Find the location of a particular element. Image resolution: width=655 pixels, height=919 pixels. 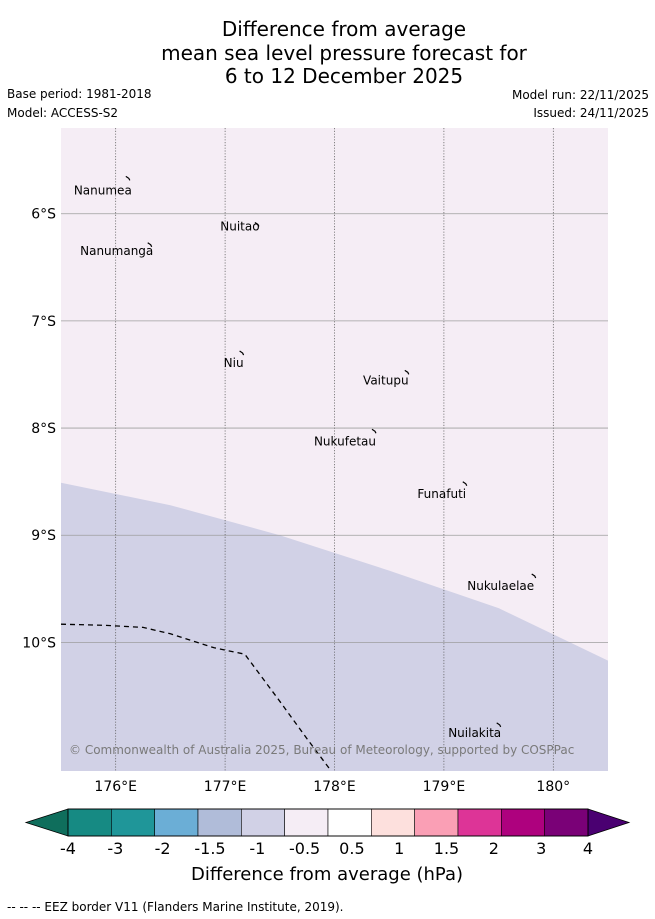

colorbar-tick-label: -1.5 is located at coordinates (209, 848).